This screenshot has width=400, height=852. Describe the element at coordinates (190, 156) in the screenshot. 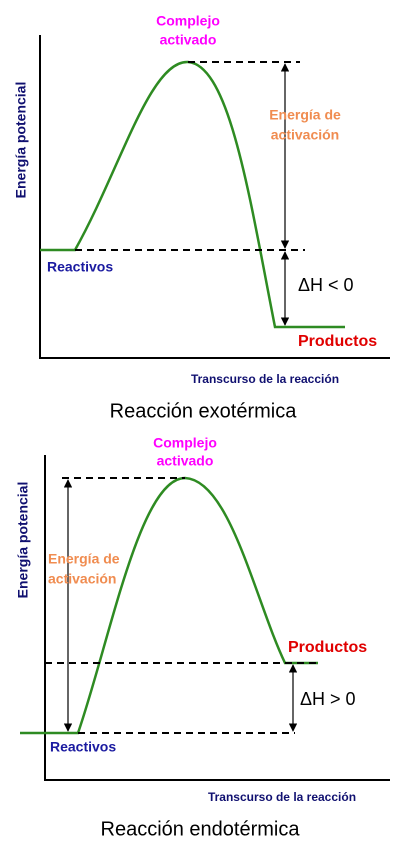

I see `level-lines` at that location.